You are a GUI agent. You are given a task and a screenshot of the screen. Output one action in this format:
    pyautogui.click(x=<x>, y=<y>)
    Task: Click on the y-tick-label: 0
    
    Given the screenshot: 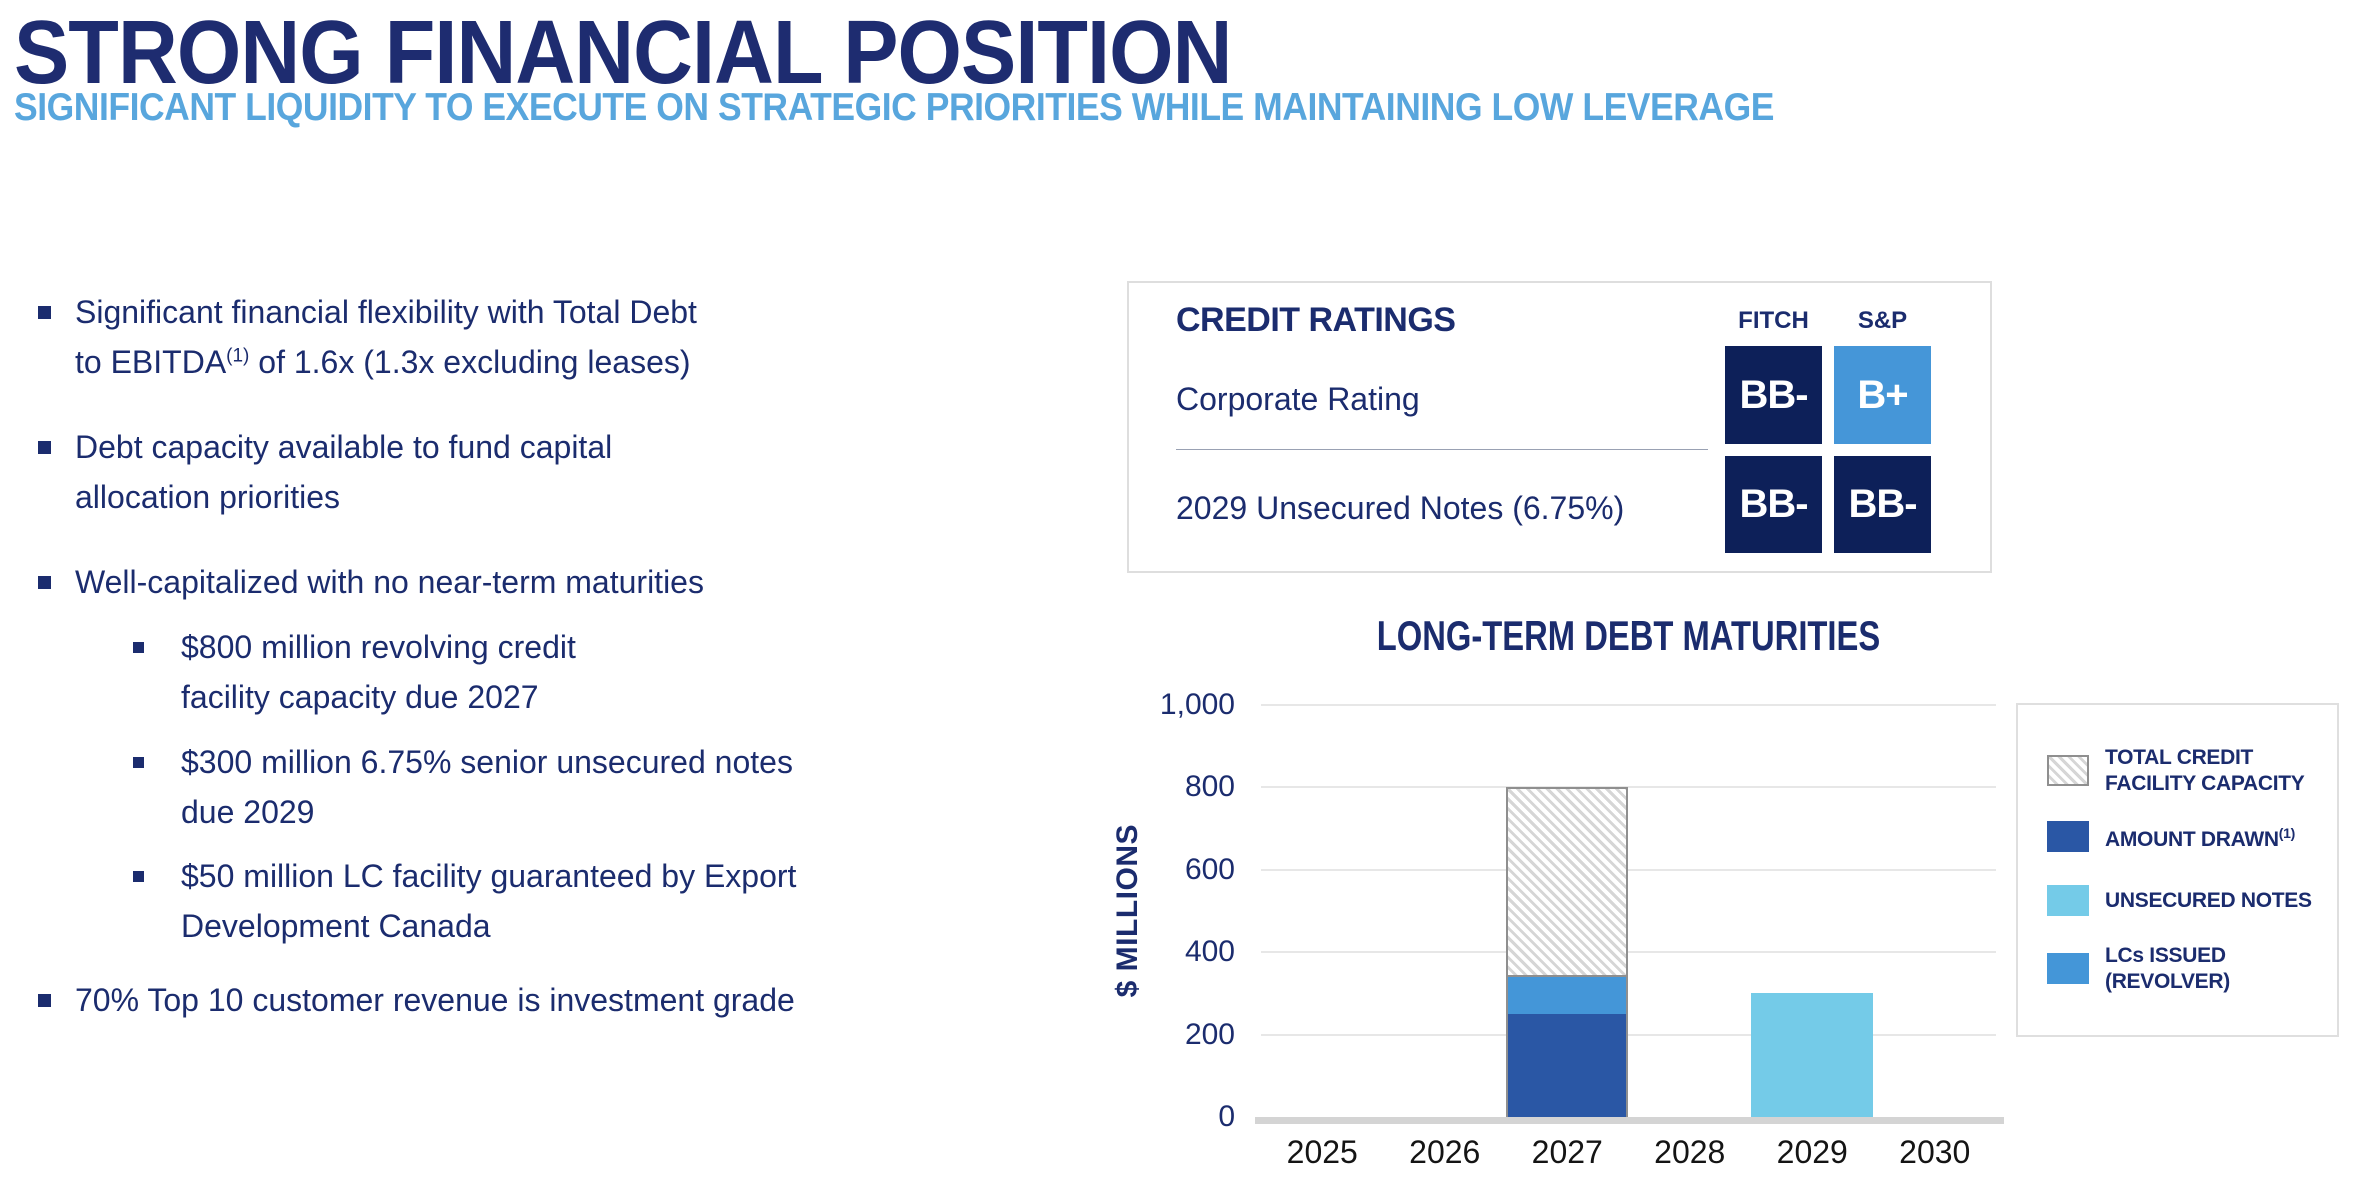 What is the action you would take?
    pyautogui.click(x=1226, y=1116)
    